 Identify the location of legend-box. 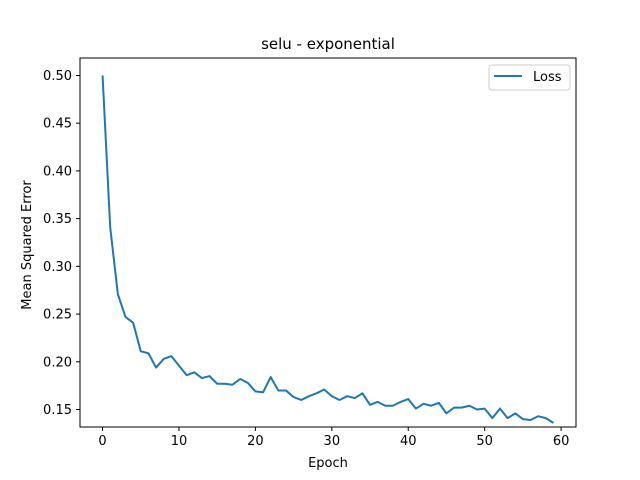
(529, 77).